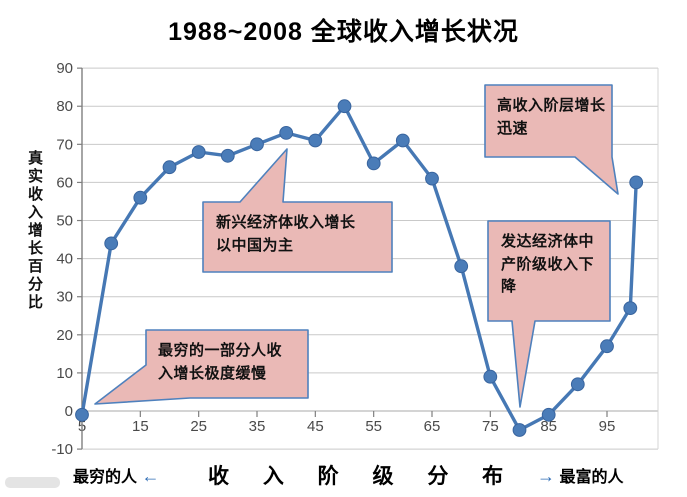  Describe the element at coordinates (64, 335) in the screenshot. I see `y-tick-label: 20` at that location.